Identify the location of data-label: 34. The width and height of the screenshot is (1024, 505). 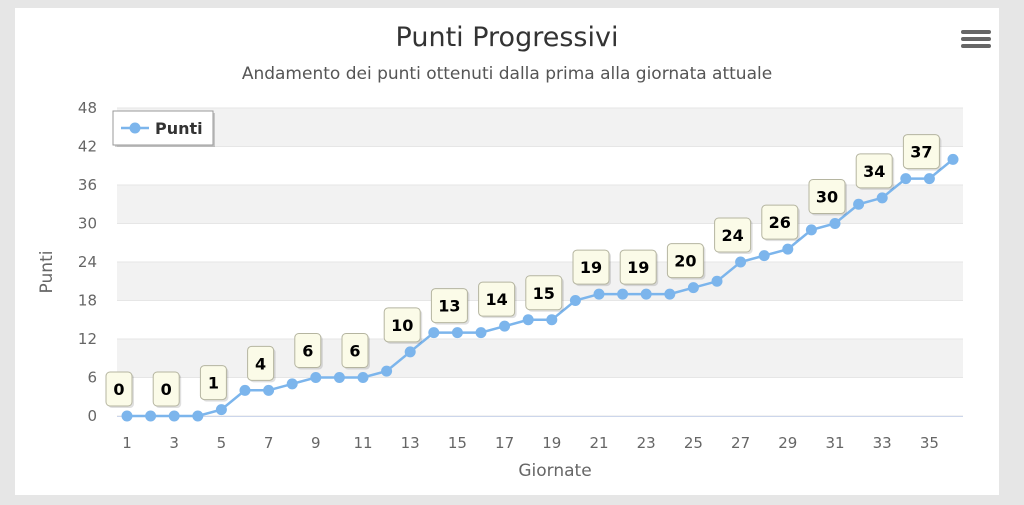
(874, 171).